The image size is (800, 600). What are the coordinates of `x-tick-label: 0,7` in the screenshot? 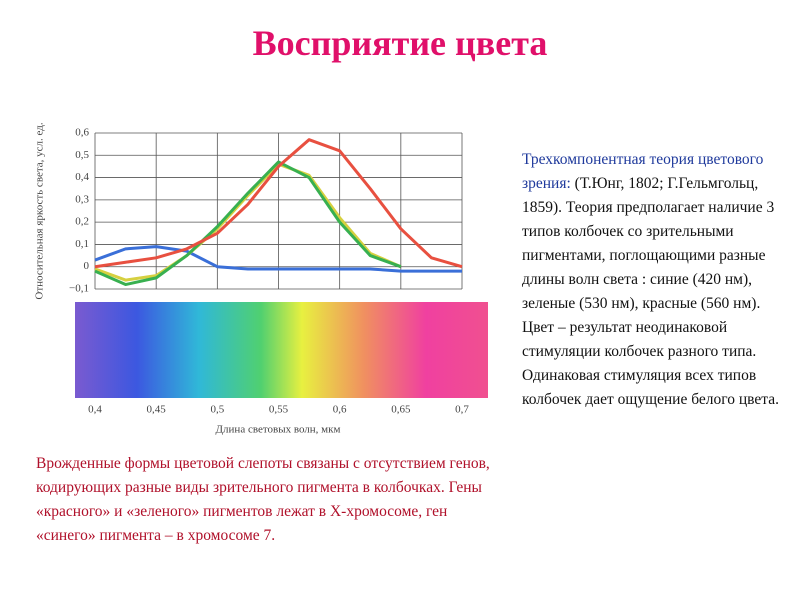 It's located at (462, 410).